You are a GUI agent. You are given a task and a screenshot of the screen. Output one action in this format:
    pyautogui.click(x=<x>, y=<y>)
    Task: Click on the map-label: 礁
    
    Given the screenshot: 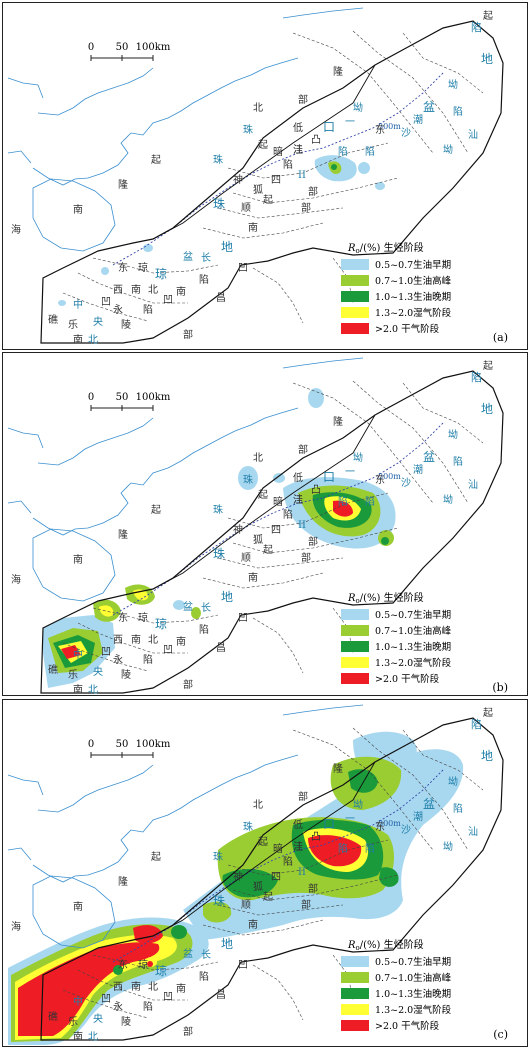 What is the action you would take?
    pyautogui.click(x=53, y=1016)
    